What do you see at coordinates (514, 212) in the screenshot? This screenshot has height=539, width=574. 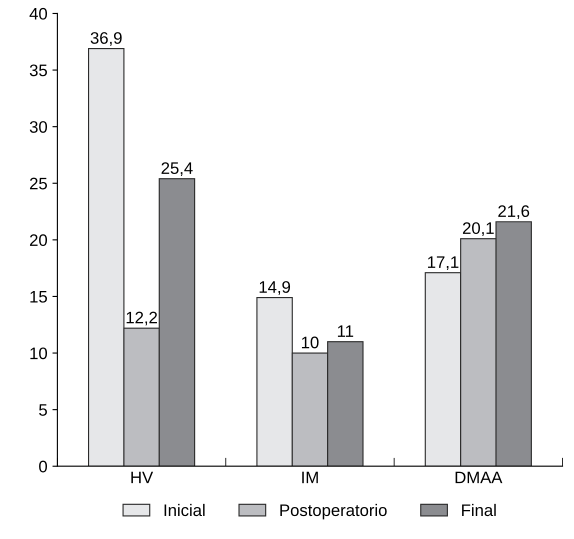 I see `data-label: 21,6` at bounding box center [514, 212].